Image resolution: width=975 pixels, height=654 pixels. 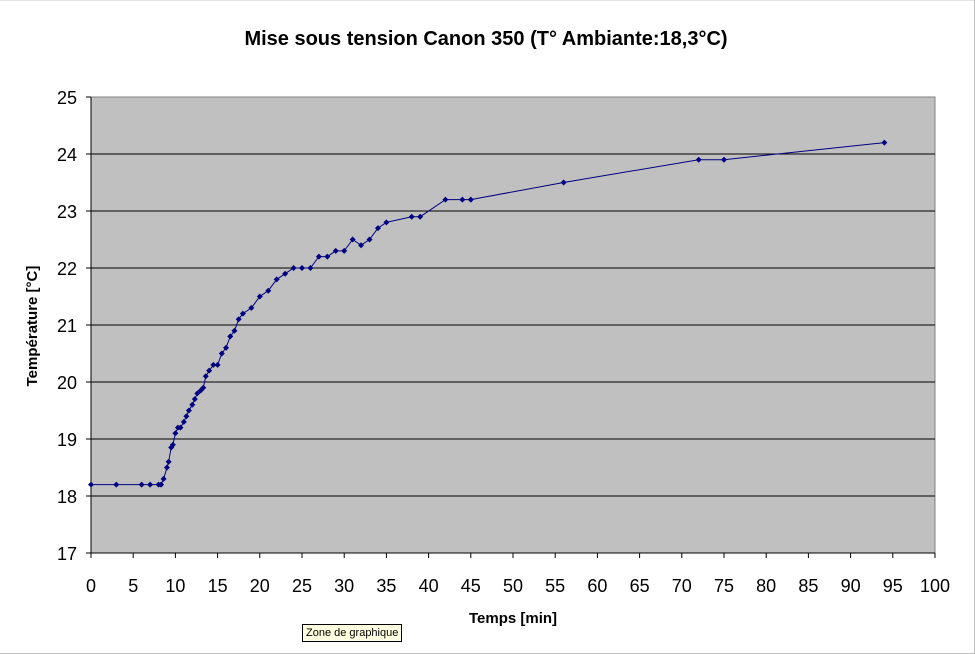 I want to click on y-tick-labels: 17 18 19 20 21 22 23 24 25, so click(x=74, y=326).